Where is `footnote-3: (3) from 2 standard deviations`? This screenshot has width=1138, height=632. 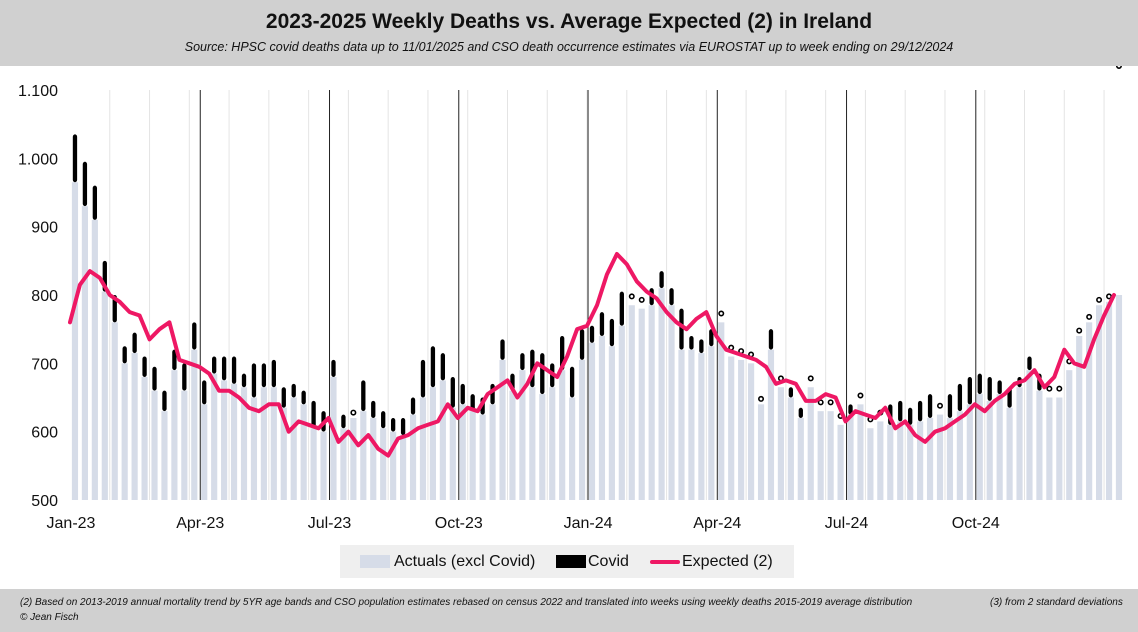 footnote-3: (3) from 2 standard deviations is located at coordinates (1056, 602).